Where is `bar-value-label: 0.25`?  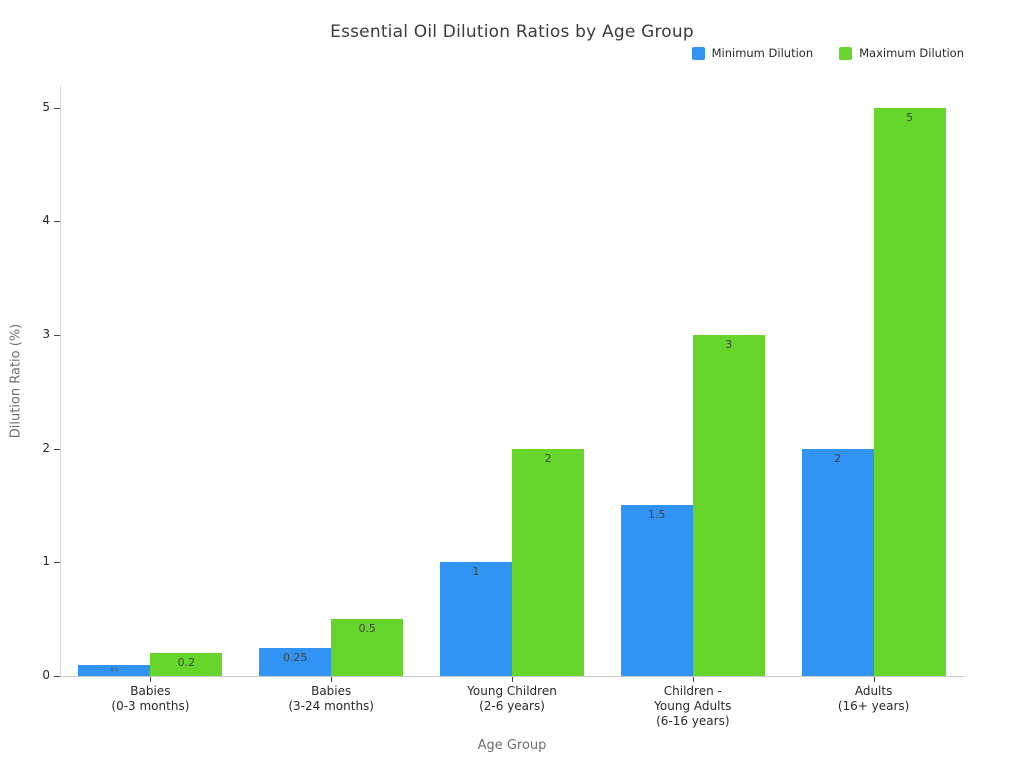
bar-value-label: 0.25 is located at coordinates (295, 657).